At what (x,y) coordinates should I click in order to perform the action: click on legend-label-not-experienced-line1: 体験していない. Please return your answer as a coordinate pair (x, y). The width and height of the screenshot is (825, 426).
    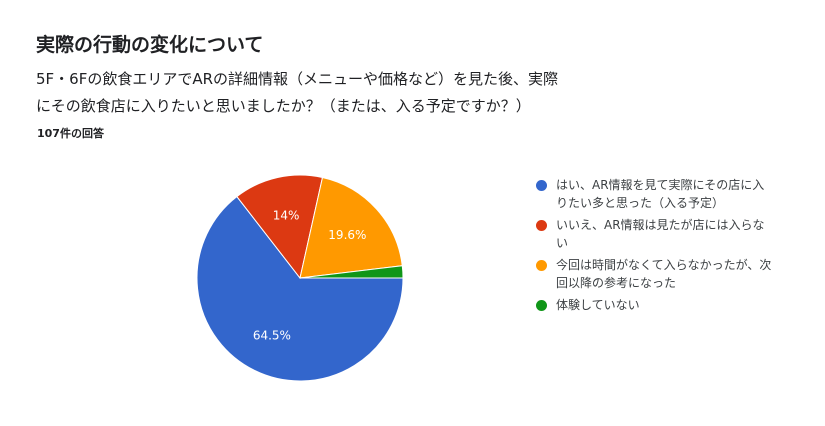
    Looking at the image, I should click on (598, 305).